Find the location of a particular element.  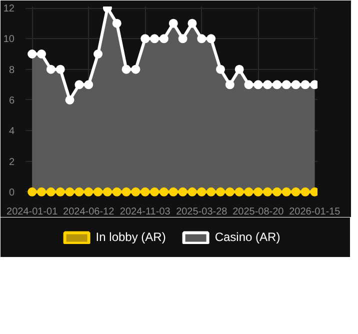

x-tick-label: 2025-08-20 is located at coordinates (258, 212).